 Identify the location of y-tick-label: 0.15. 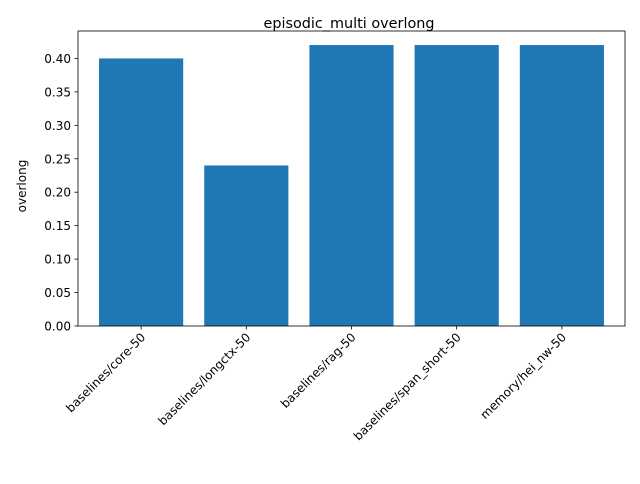
(57, 226).